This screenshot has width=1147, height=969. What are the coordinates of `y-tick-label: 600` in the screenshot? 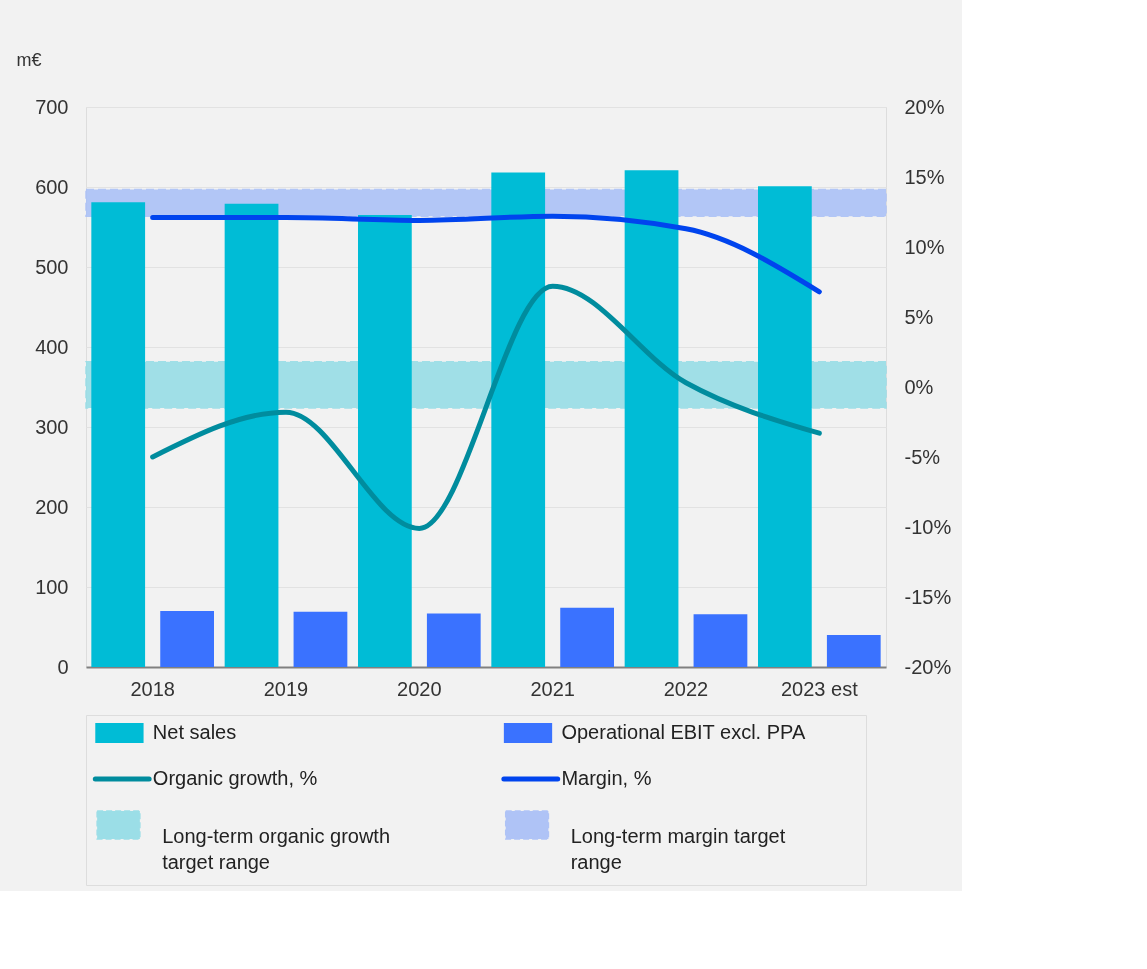 It's located at (52, 186).